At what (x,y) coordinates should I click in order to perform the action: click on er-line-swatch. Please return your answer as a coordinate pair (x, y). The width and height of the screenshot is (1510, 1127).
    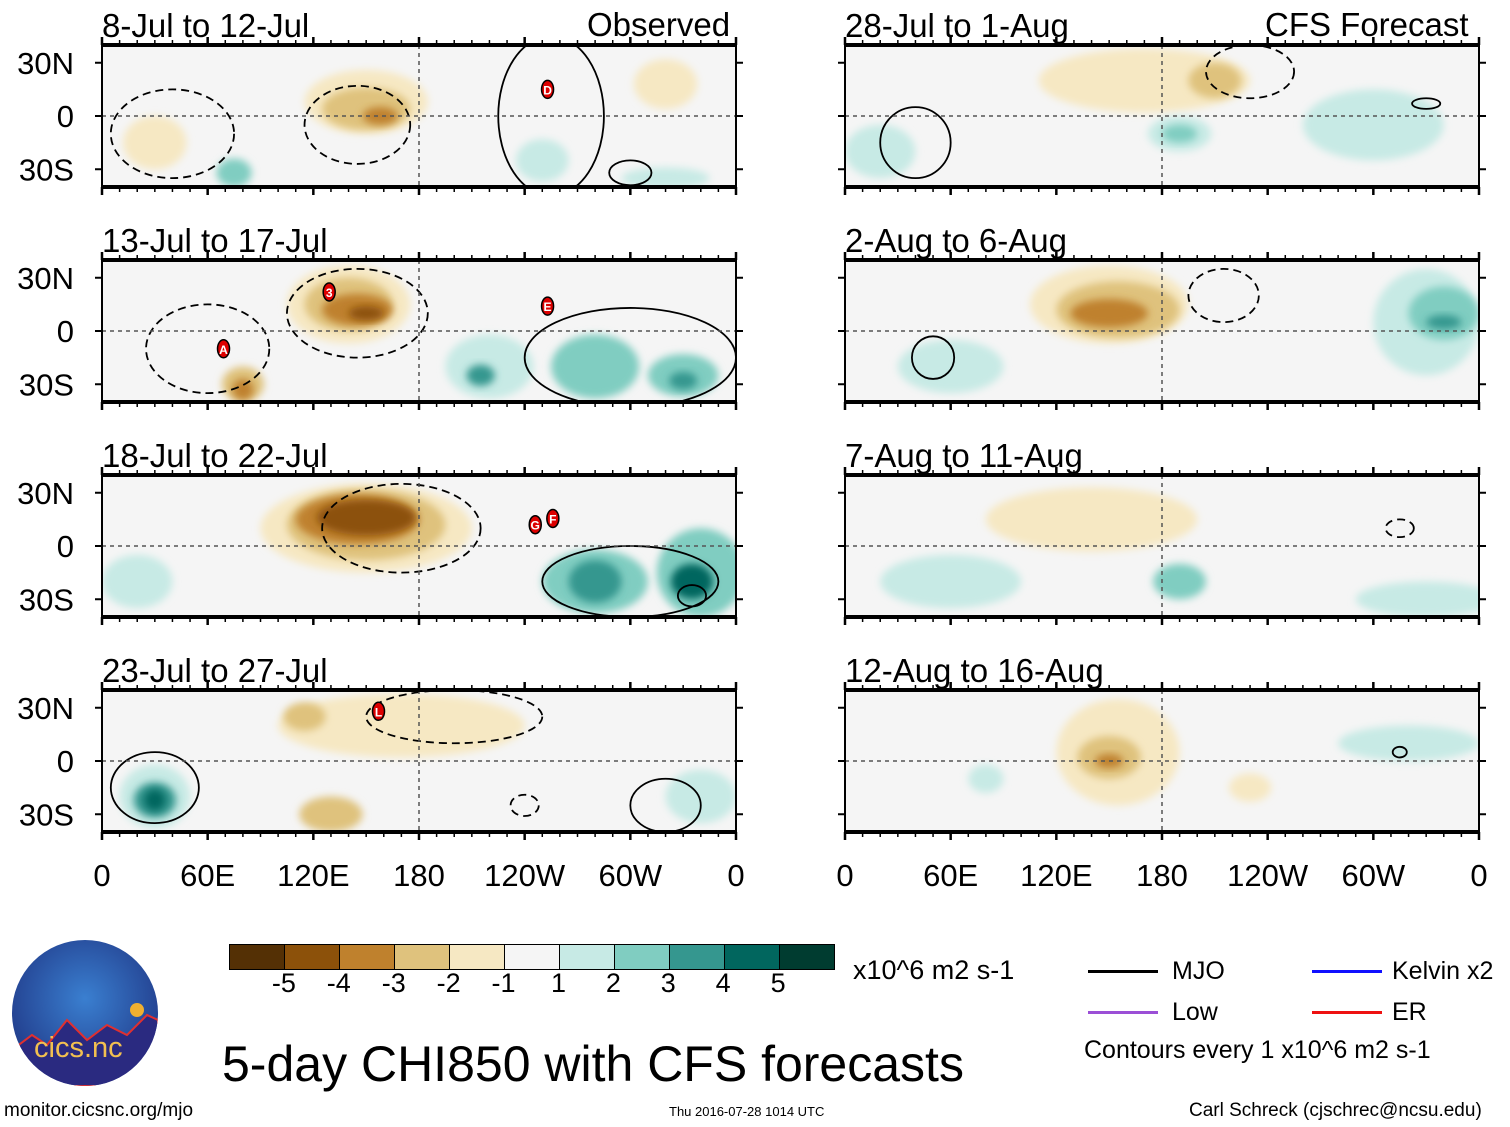
    Looking at the image, I should click on (1347, 1012).